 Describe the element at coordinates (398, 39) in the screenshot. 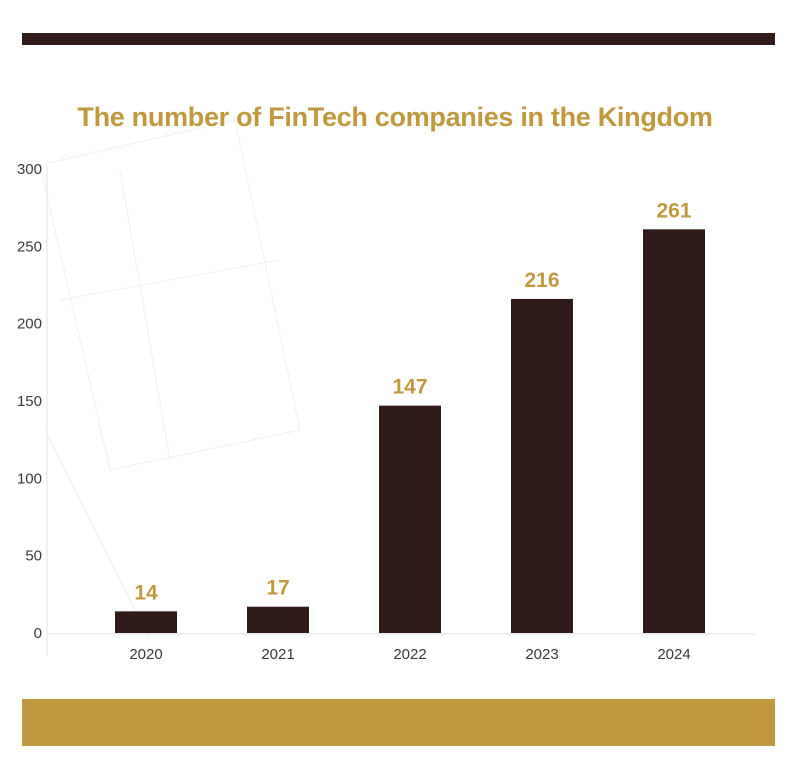

I see `top-decorative-band` at that location.